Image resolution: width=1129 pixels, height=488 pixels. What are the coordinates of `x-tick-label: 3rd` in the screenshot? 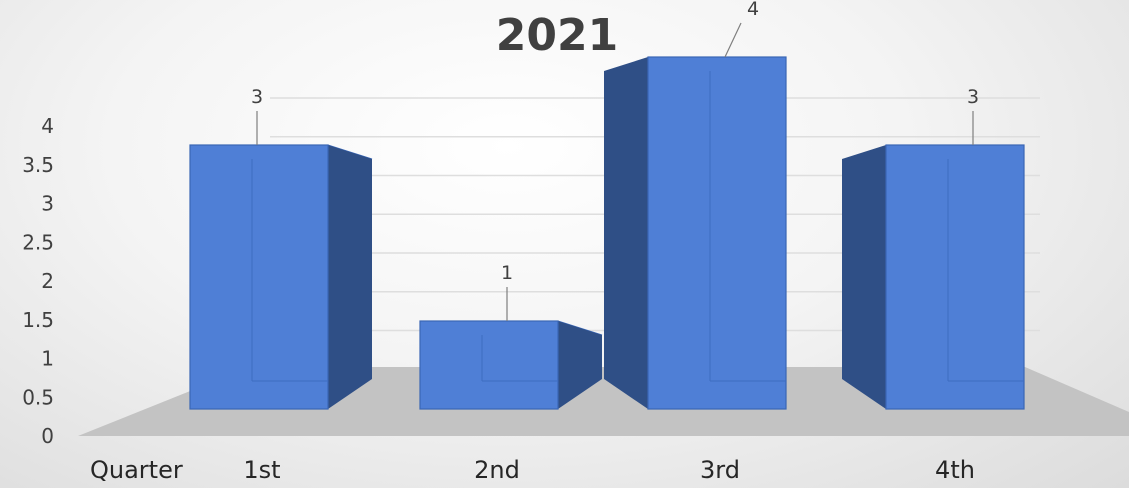 It's located at (720, 470).